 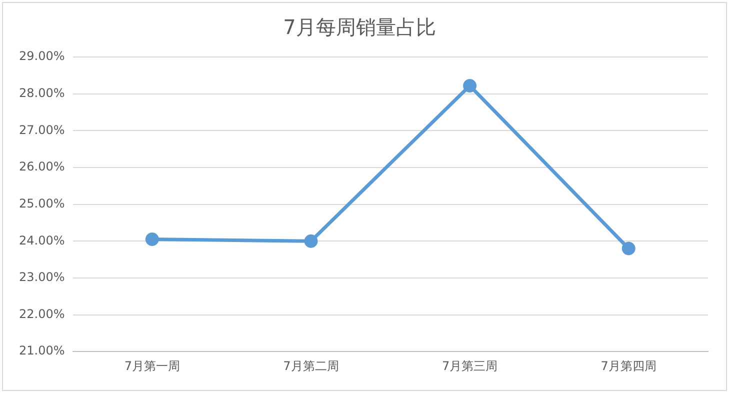 I want to click on y-tick-label: 29.00%, so click(x=41, y=56).